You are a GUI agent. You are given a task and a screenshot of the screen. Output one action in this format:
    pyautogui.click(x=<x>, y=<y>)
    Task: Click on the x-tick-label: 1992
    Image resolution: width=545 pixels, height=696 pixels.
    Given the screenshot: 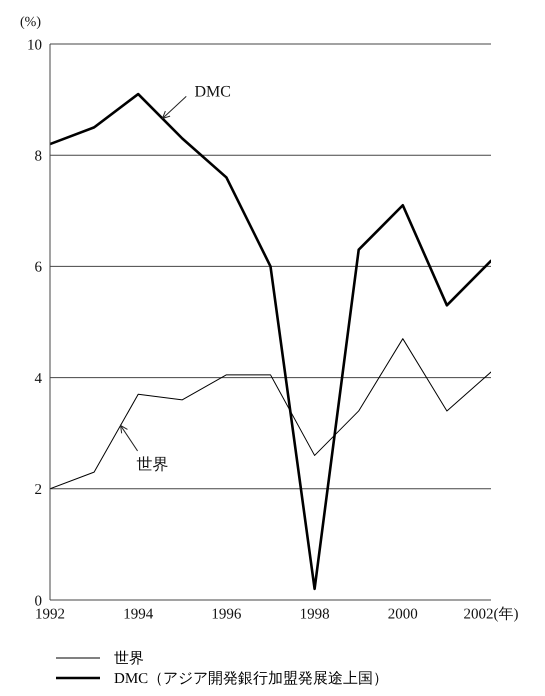 What is the action you would take?
    pyautogui.click(x=50, y=614)
    